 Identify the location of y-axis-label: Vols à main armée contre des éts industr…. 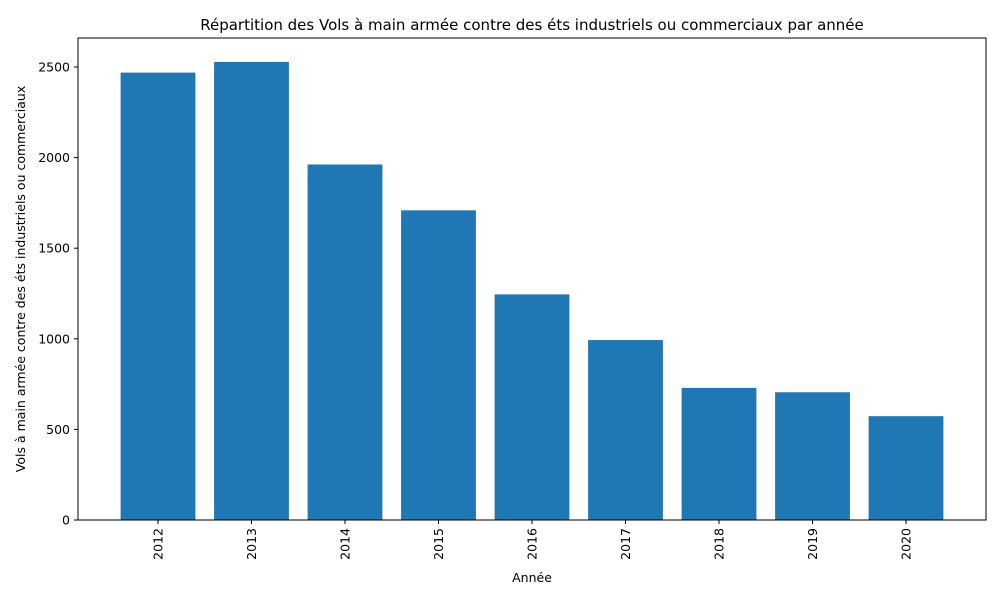
(20, 279).